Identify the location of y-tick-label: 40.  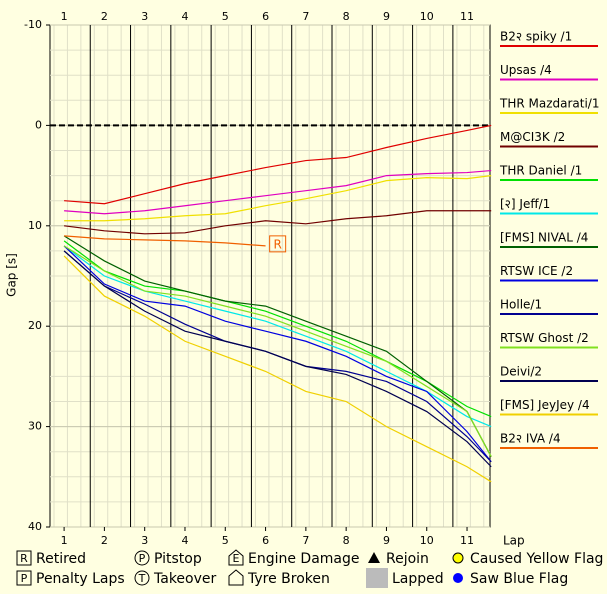
(35, 526).